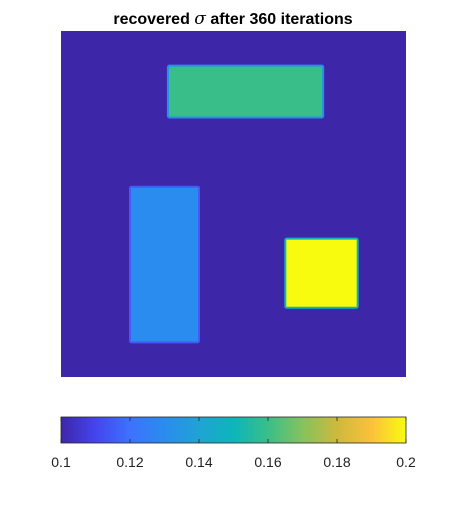 The image size is (451, 525). Describe the element at coordinates (279, 19) in the screenshot. I see `title-text-after: after 360 iterations` at that location.